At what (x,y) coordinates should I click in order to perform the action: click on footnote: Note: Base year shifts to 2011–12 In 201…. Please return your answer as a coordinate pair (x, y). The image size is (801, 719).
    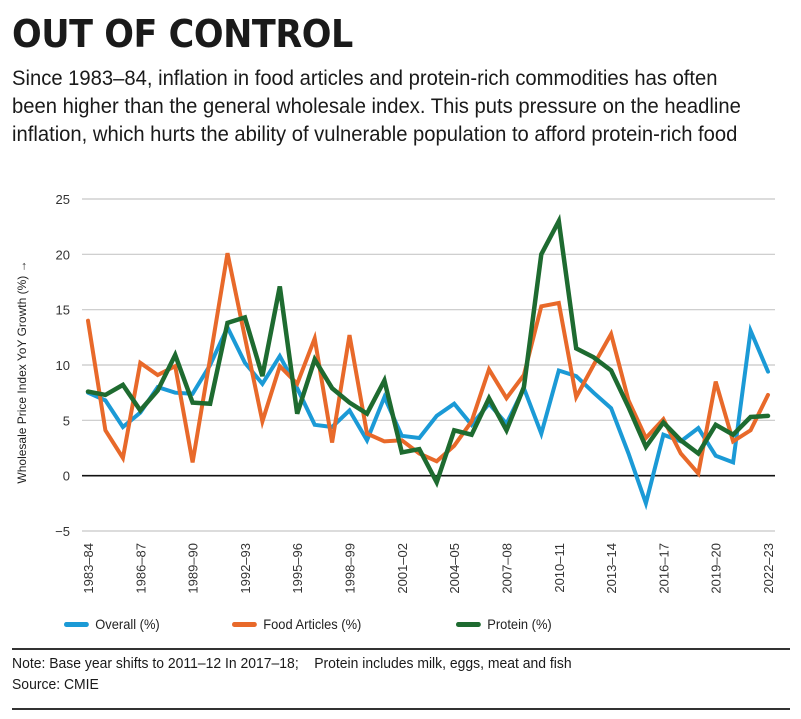
    Looking at the image, I should click on (292, 674).